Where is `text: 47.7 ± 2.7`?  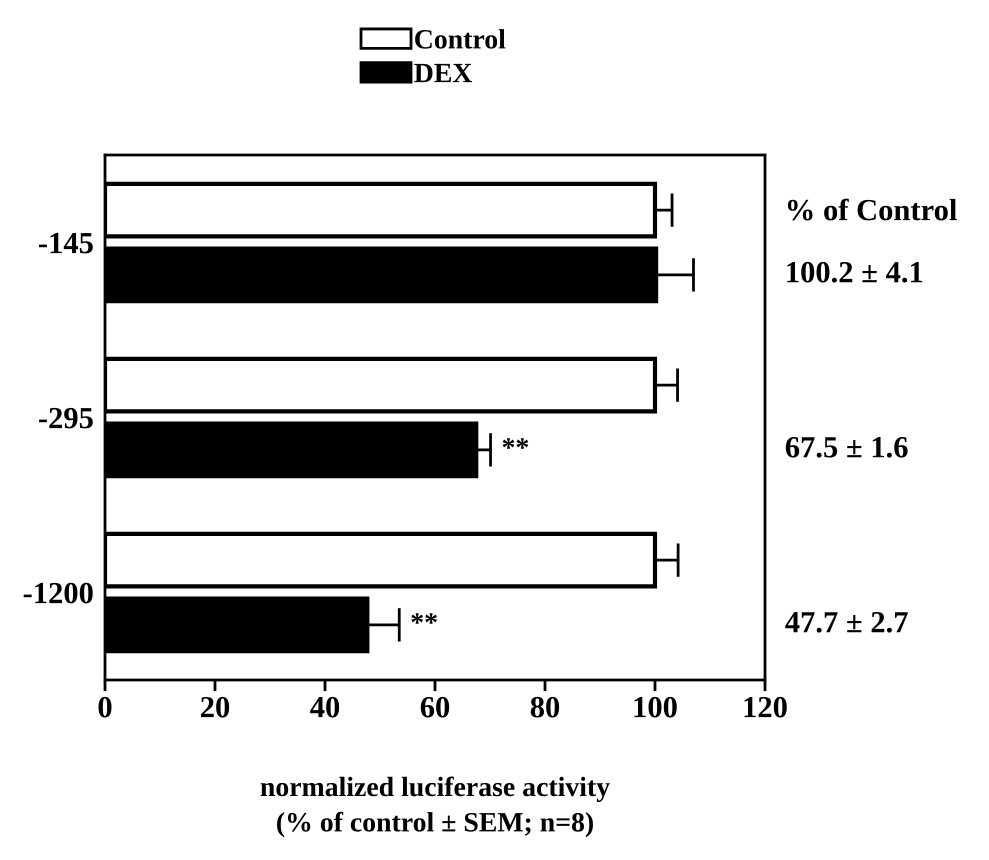
text: 47.7 ± 2.7 is located at coordinates (846, 622).